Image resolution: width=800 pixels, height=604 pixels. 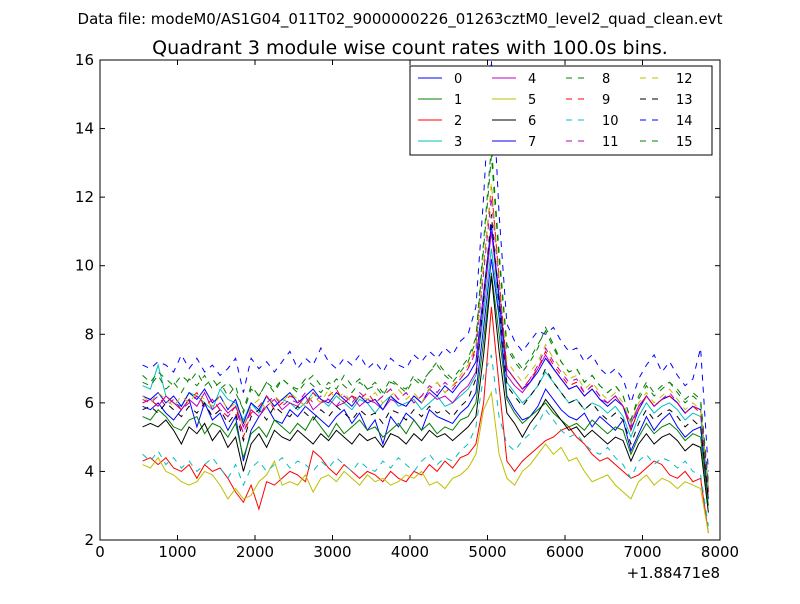 I want to click on x-tick-label: 6000, so click(x=565, y=552).